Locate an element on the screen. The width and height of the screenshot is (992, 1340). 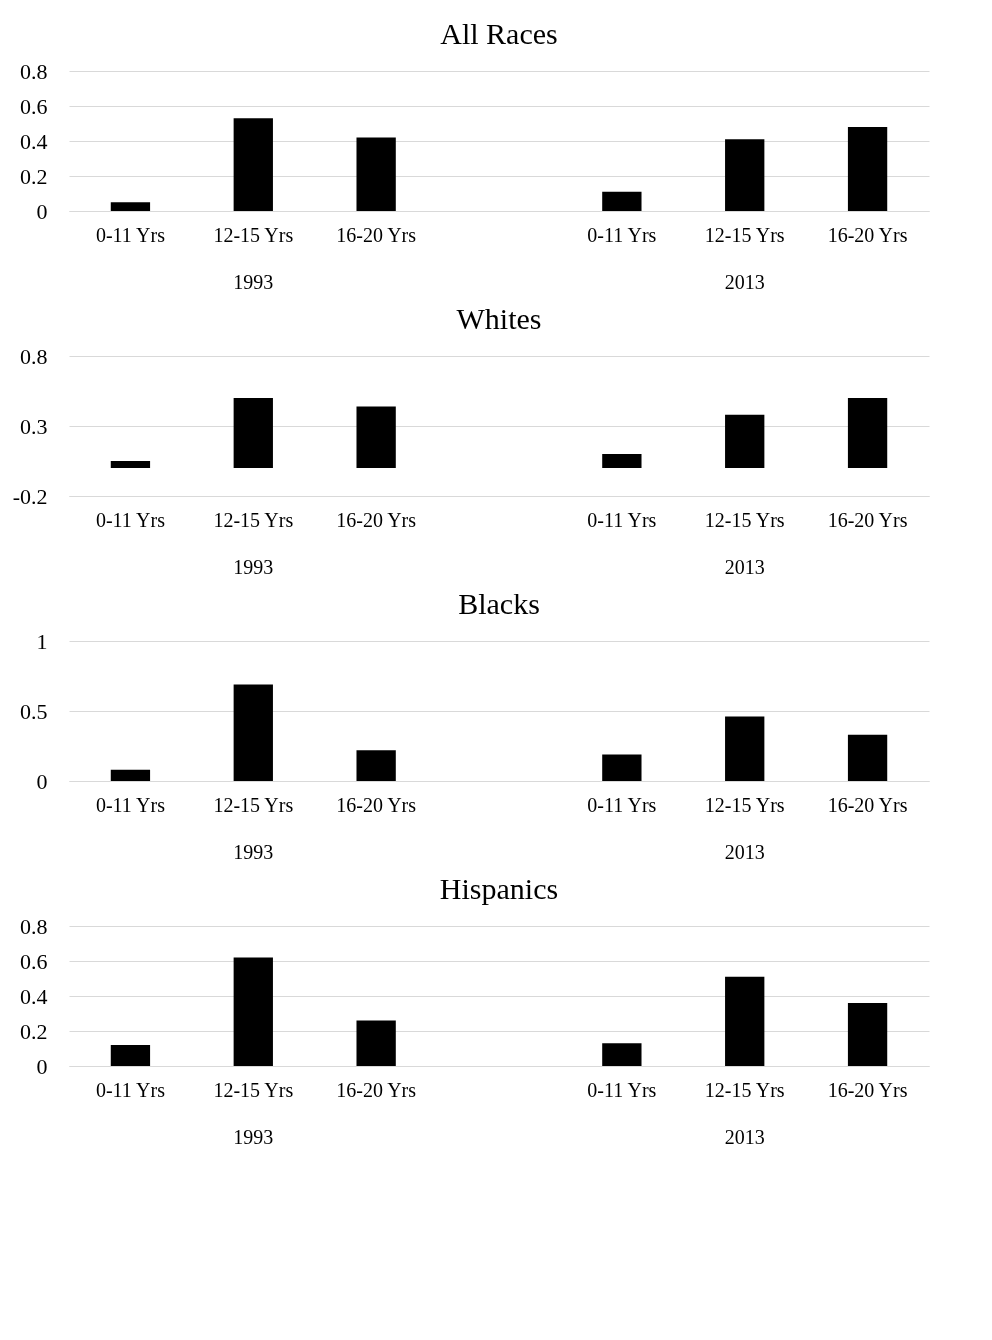
chart-title: Hispanics is located at coordinates (499, 888).